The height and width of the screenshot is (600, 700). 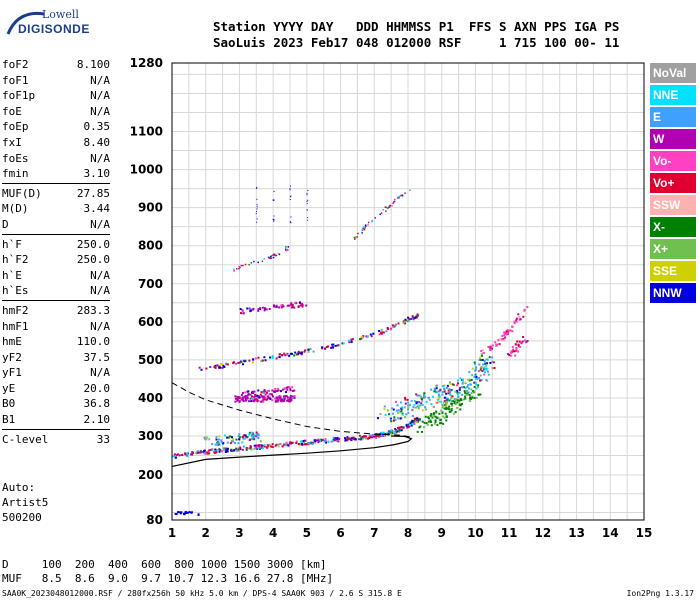 I want to click on x-tick-label: 4, so click(x=273, y=533).